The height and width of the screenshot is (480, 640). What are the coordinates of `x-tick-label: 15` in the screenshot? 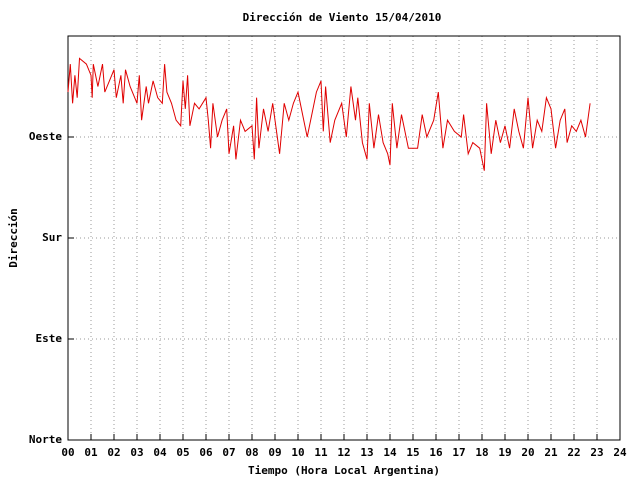 It's located at (412, 452).